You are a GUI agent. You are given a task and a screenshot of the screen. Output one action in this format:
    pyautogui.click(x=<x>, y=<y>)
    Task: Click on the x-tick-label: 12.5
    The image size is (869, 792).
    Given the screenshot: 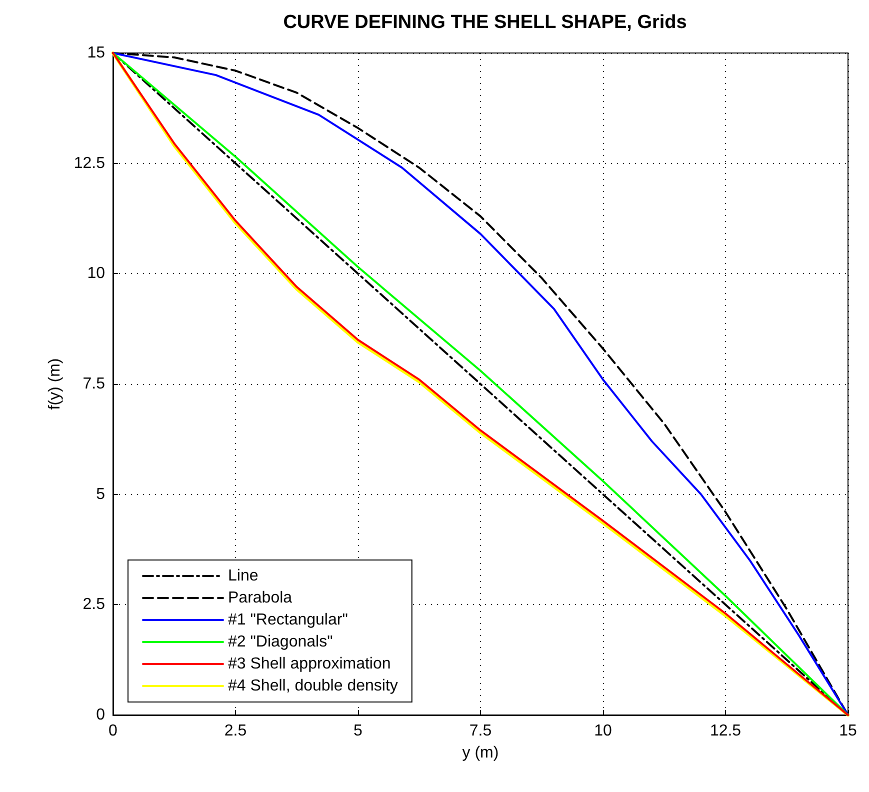 What is the action you would take?
    pyautogui.click(x=726, y=731)
    